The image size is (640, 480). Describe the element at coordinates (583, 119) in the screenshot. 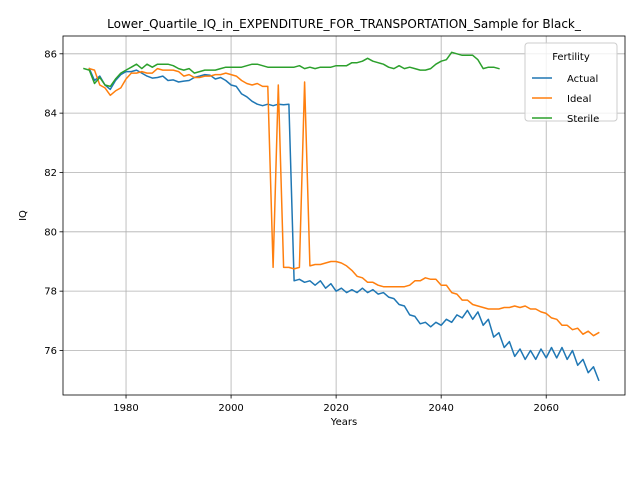

I see `legend-label-sterile: Sterile` at that location.